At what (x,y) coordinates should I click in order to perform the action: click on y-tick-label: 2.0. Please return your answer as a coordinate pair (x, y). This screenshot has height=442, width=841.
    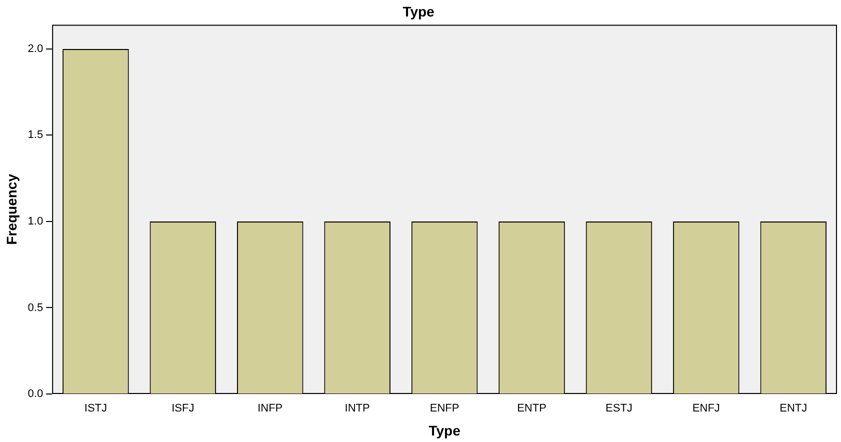
    Looking at the image, I should click on (36, 48).